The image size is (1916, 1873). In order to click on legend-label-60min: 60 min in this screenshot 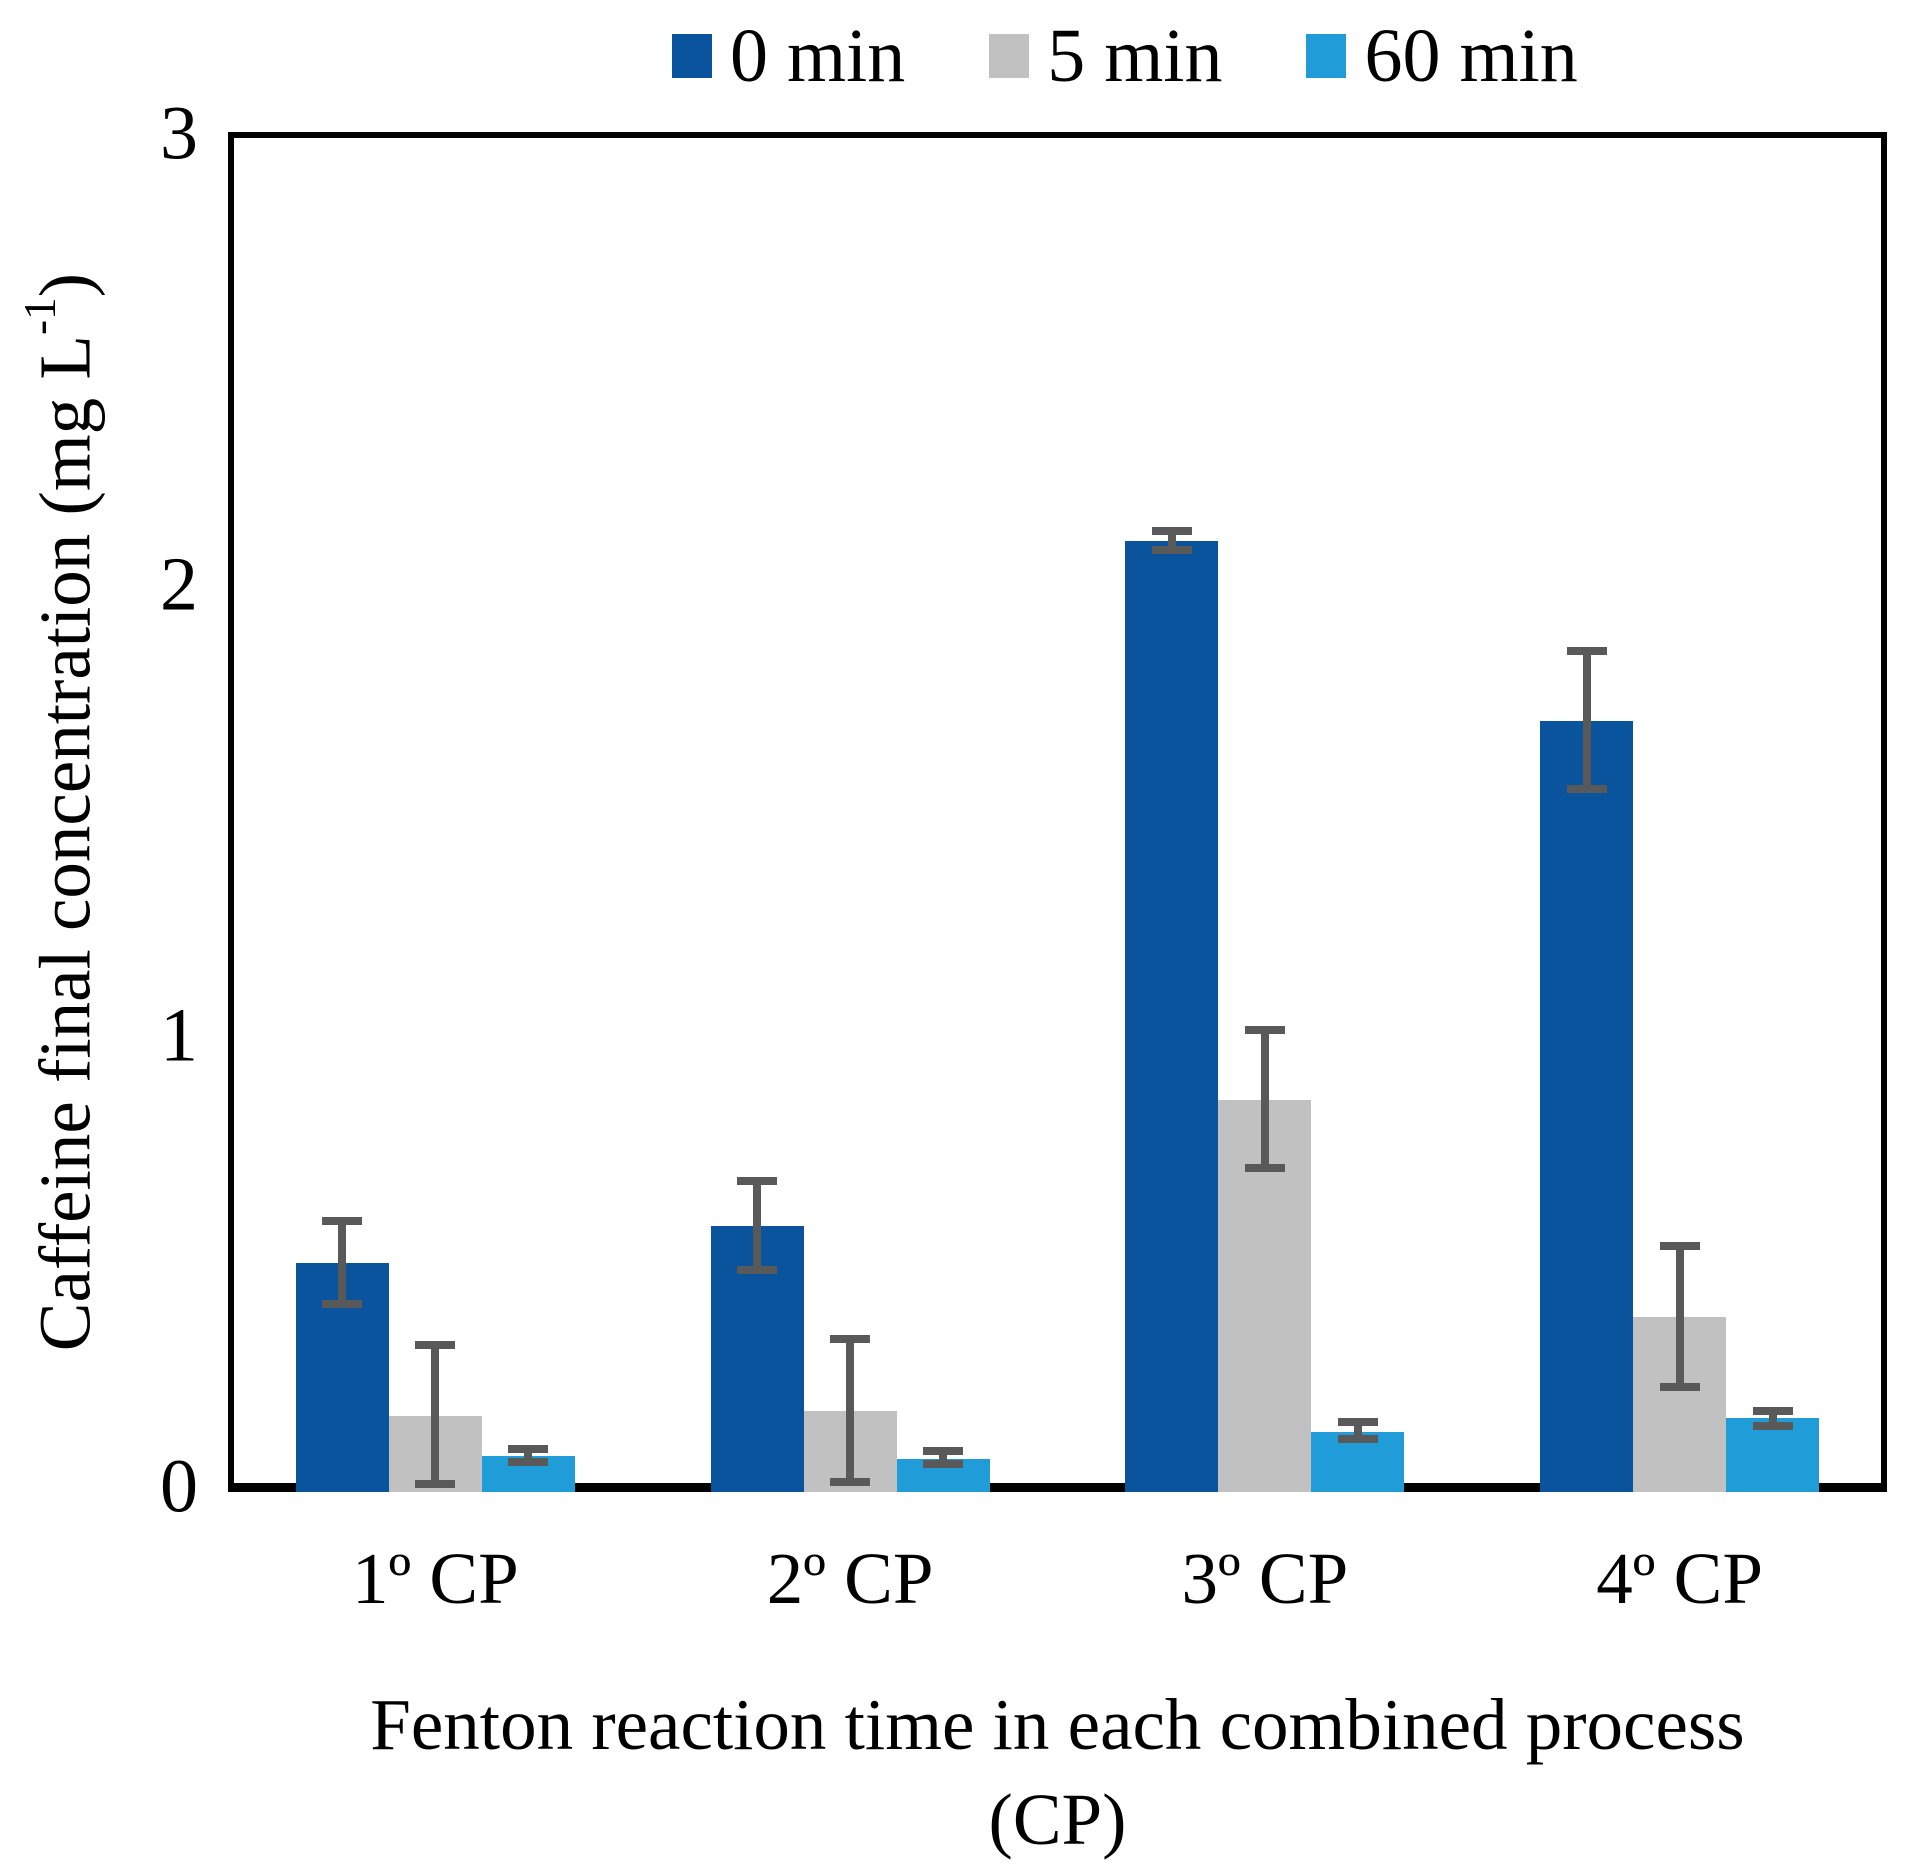, I will do `click(1471, 56)`.